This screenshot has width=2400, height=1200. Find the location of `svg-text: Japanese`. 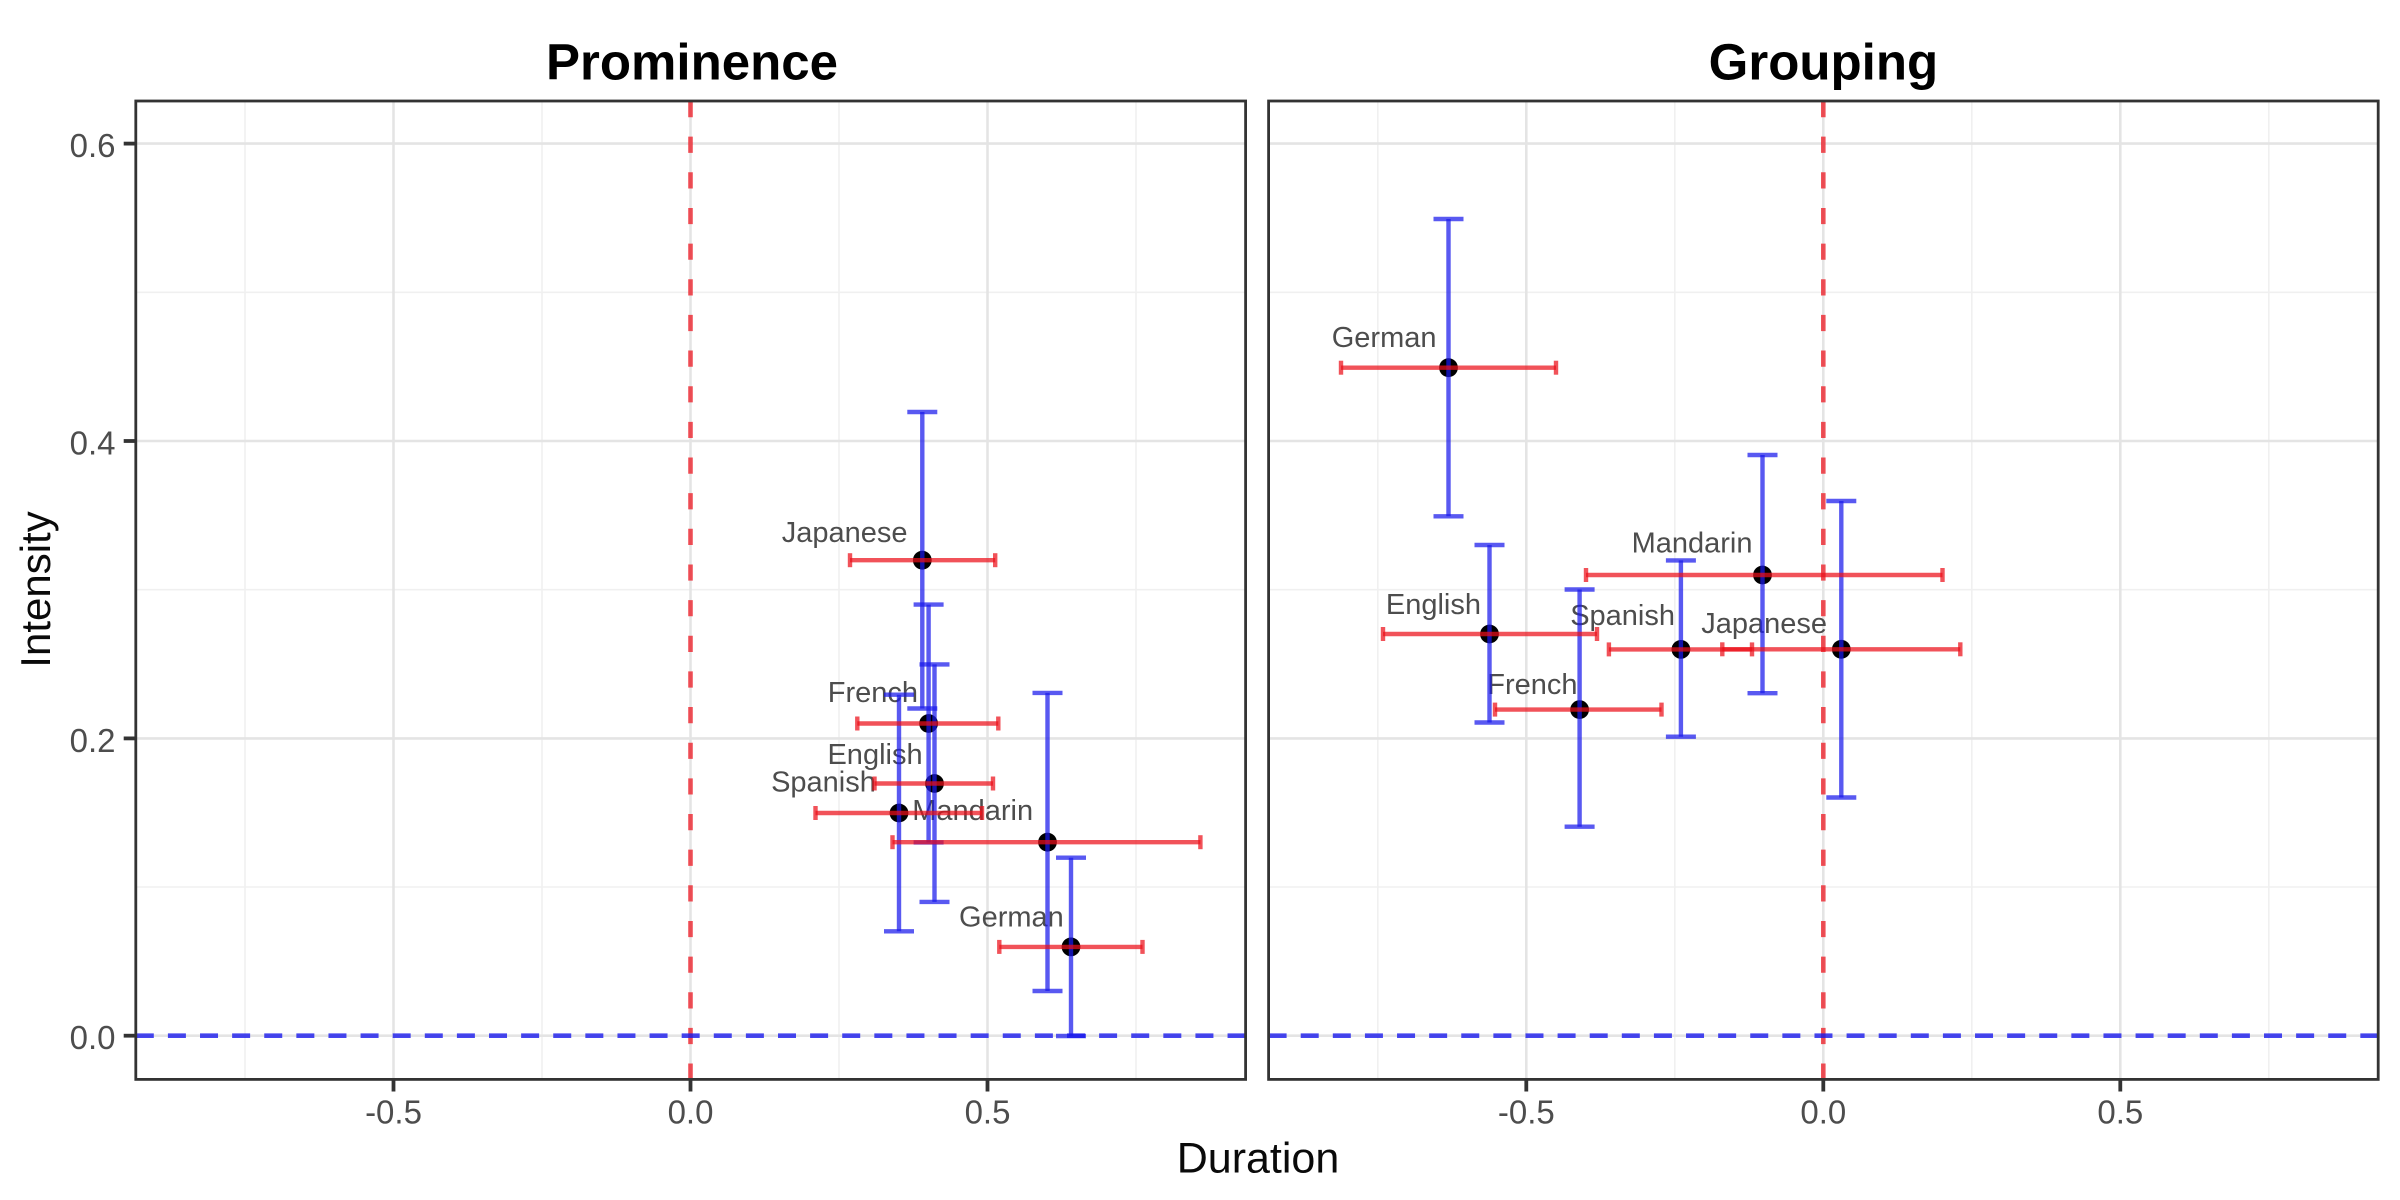

svg-text: Japanese is located at coordinates (845, 533).